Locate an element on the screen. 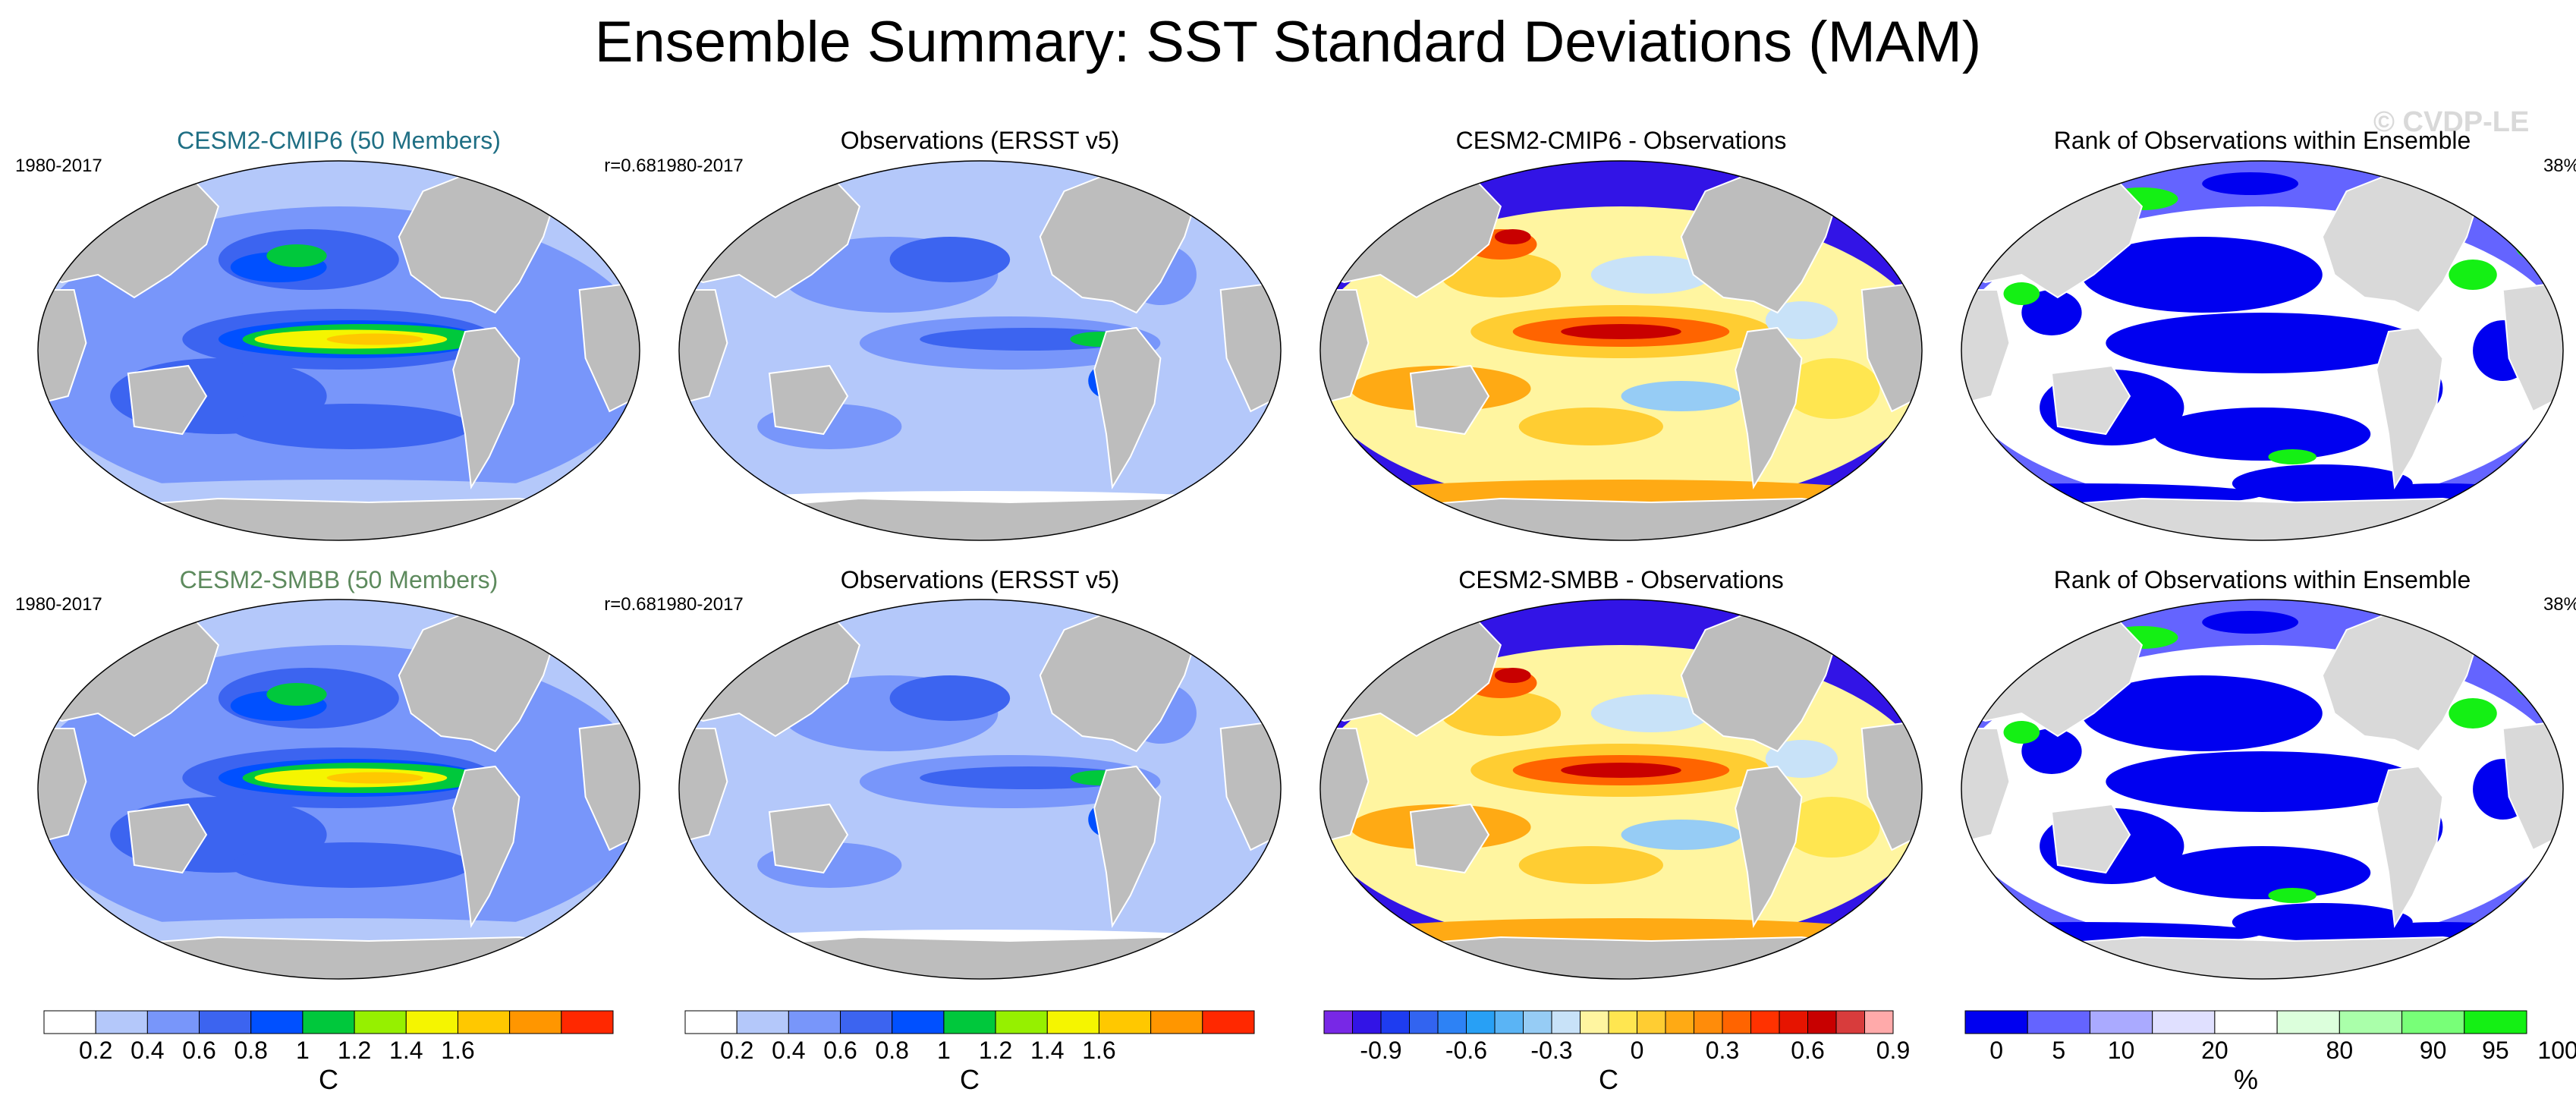 The height and width of the screenshot is (1114, 2576). panel-title: CESM2-SMBB (50 Members) is located at coordinates (339, 579).